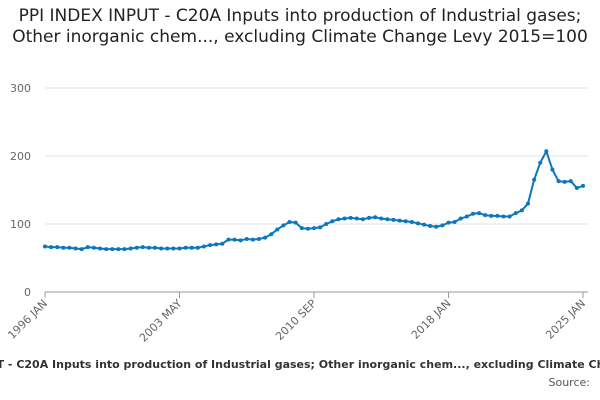 The height and width of the screenshot is (400, 600). What do you see at coordinates (20, 224) in the screenshot?
I see `y-tick-label: 100` at bounding box center [20, 224].